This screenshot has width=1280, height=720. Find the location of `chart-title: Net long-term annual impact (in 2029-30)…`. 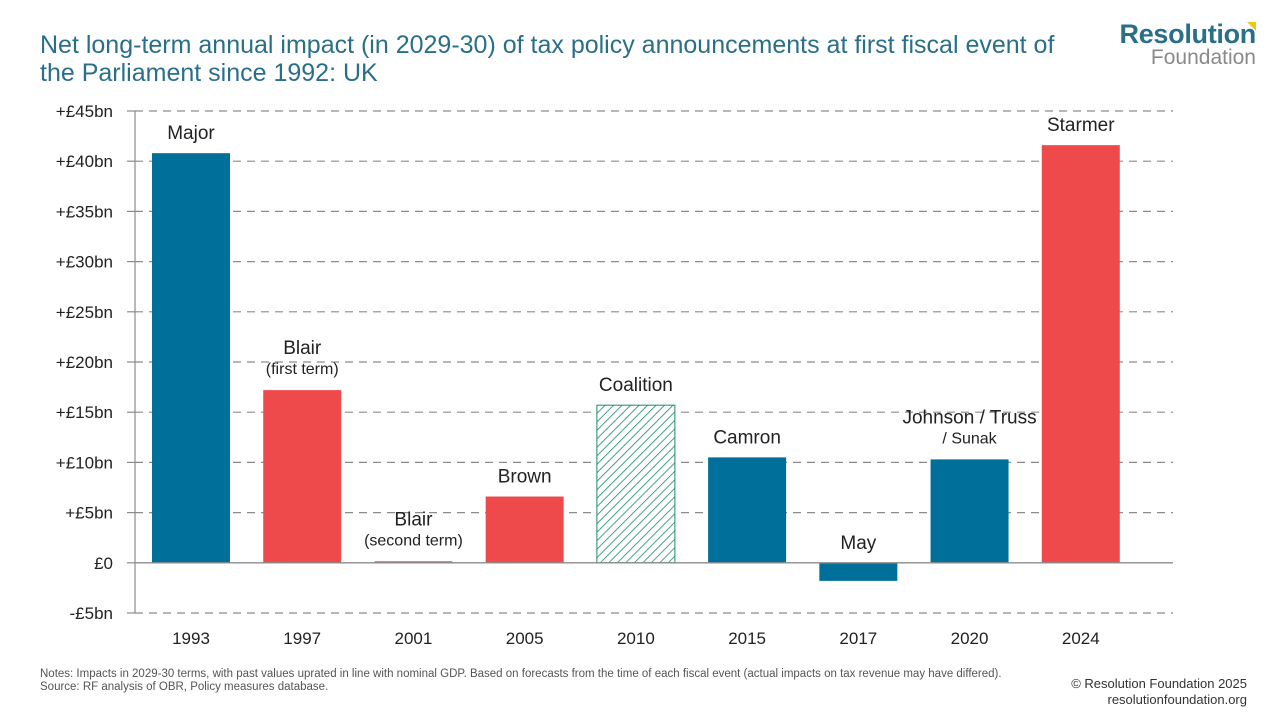

chart-title: Net long-term annual impact (in 2029-30)… is located at coordinates (547, 59).